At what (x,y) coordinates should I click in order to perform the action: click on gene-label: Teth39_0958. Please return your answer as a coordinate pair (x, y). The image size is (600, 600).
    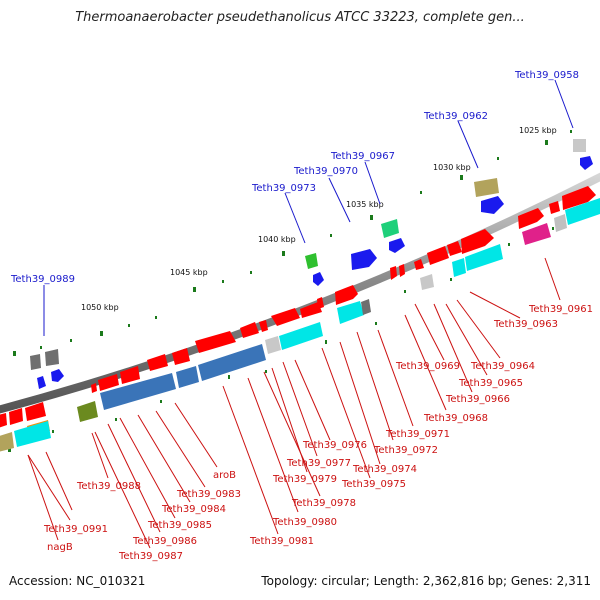
    Looking at the image, I should click on (546, 75).